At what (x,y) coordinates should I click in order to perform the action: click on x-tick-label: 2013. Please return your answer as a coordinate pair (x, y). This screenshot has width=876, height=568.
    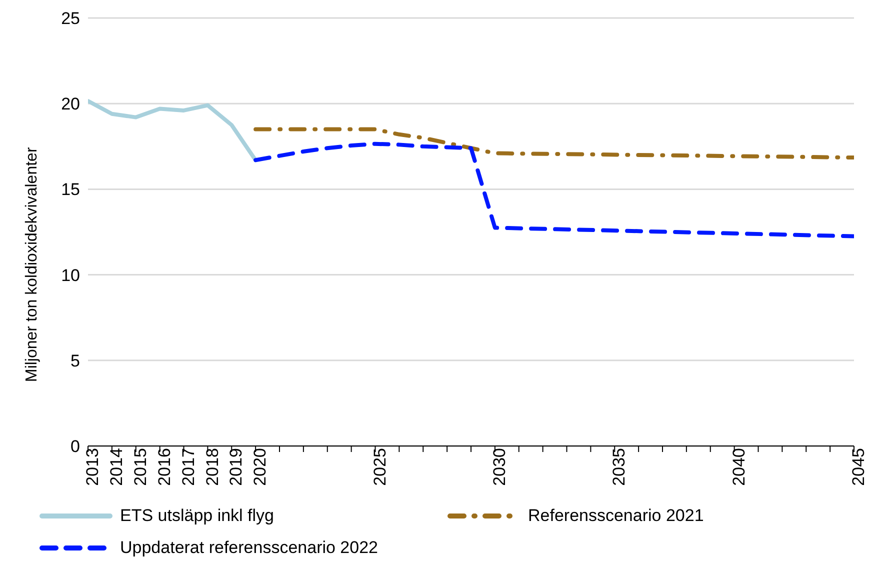
    Looking at the image, I should click on (92, 467).